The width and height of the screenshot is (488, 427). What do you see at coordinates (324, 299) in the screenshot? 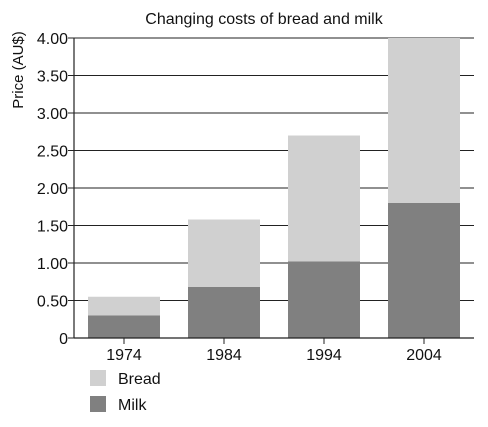
I see `bar-milk-1994` at bounding box center [324, 299].